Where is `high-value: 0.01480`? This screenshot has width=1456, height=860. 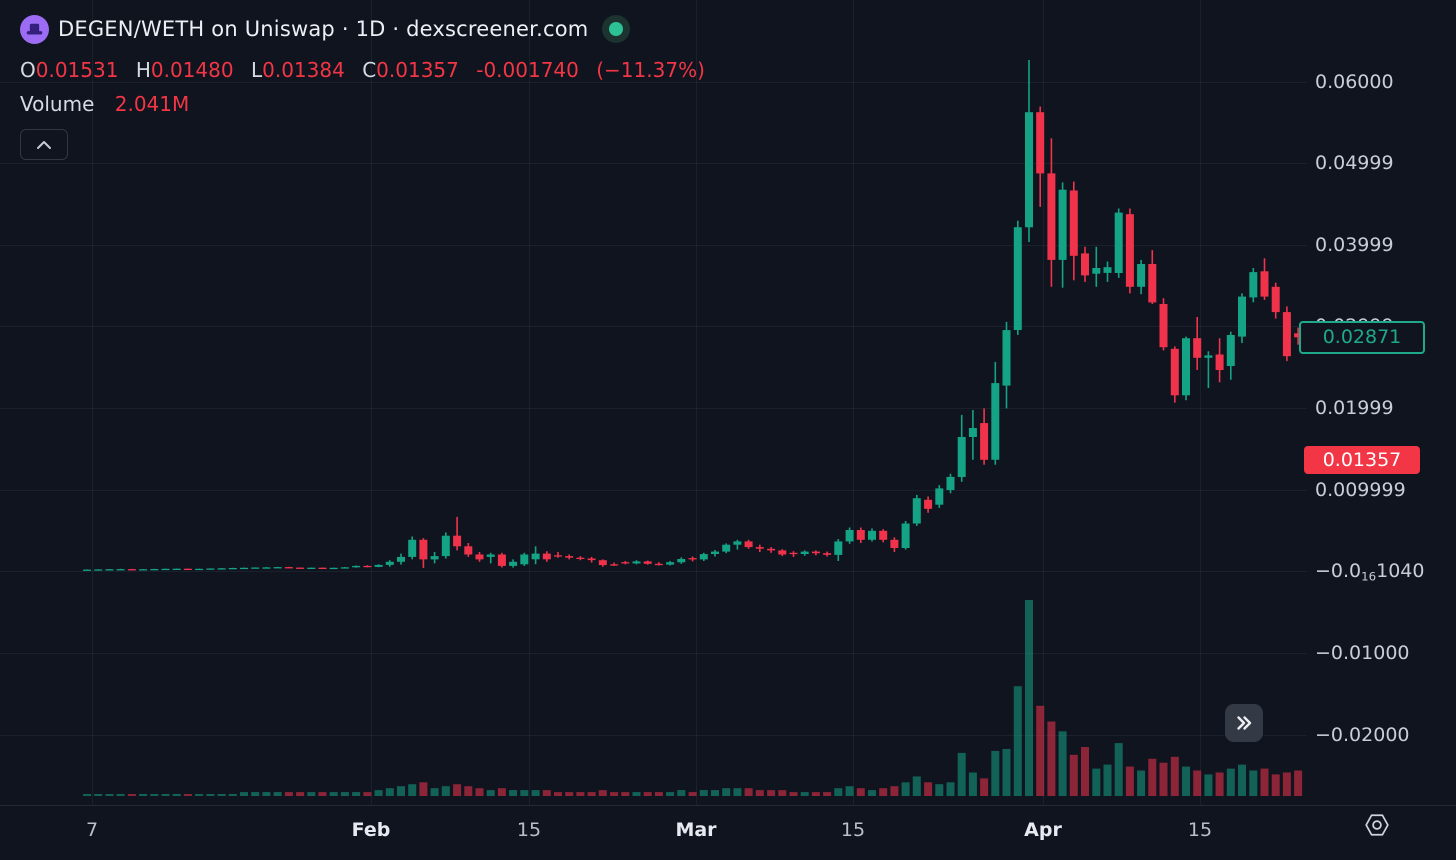 high-value: 0.01480 is located at coordinates (192, 70).